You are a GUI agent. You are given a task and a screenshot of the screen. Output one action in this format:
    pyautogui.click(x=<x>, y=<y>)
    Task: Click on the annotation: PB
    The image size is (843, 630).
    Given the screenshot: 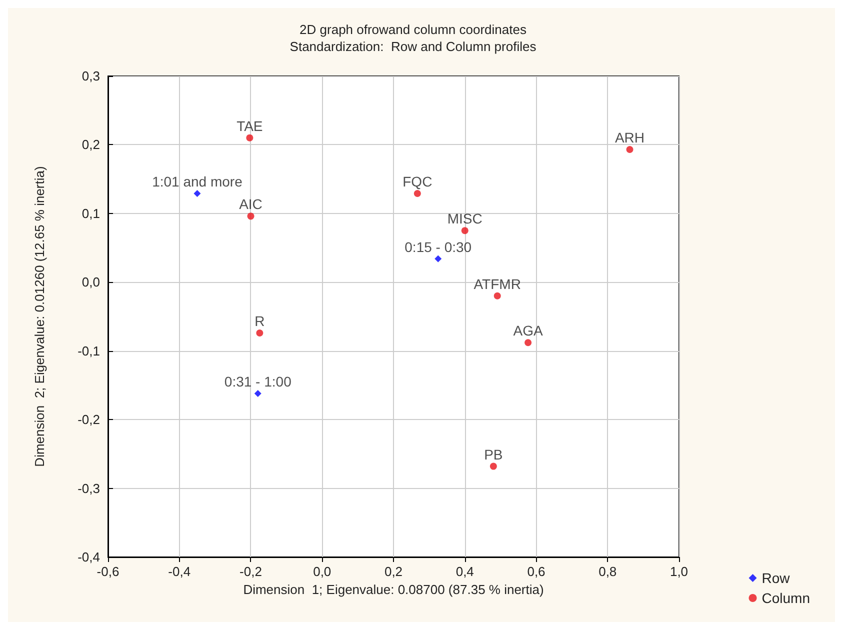 What is the action you would take?
    pyautogui.click(x=493, y=454)
    